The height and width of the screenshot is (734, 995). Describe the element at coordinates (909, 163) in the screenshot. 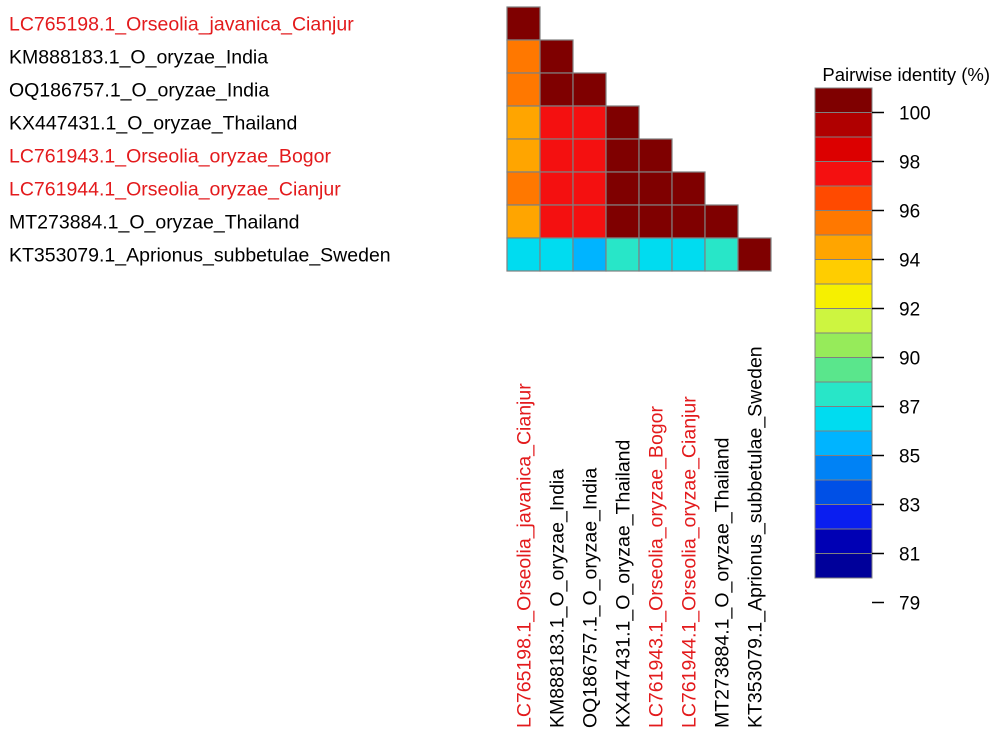

I see `legend-tick-label: 98` at that location.